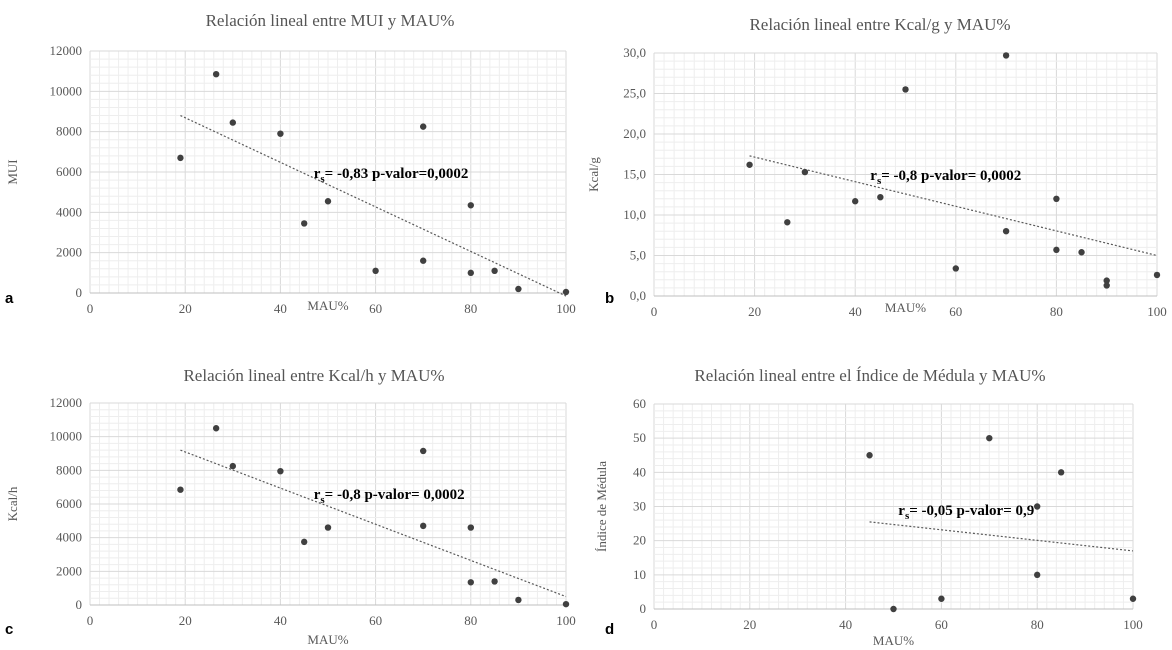  What do you see at coordinates (634, 214) in the screenshot?
I see `y-tick-label: 10,0` at bounding box center [634, 214].